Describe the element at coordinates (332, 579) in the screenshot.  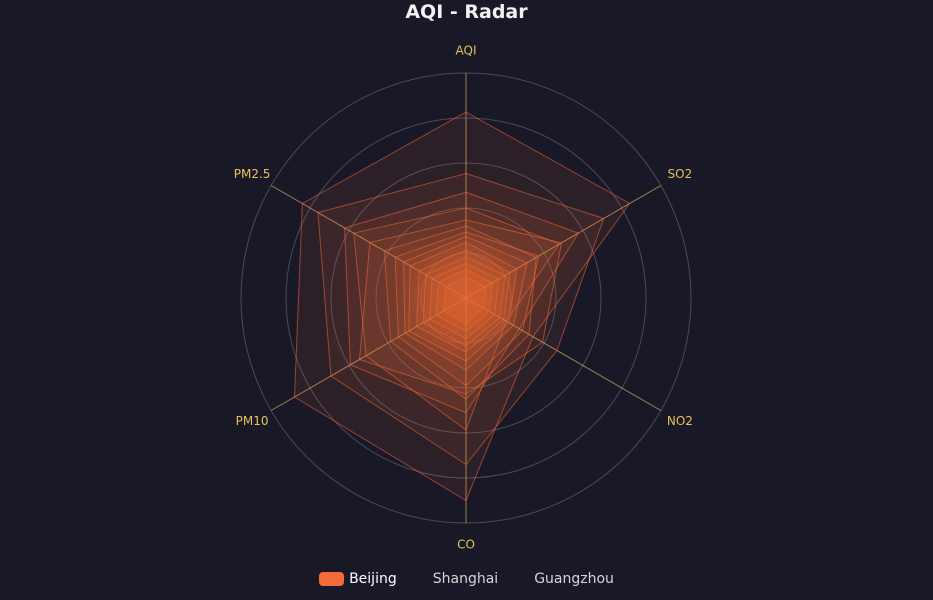
I see `legend-swatch-beijing` at that location.